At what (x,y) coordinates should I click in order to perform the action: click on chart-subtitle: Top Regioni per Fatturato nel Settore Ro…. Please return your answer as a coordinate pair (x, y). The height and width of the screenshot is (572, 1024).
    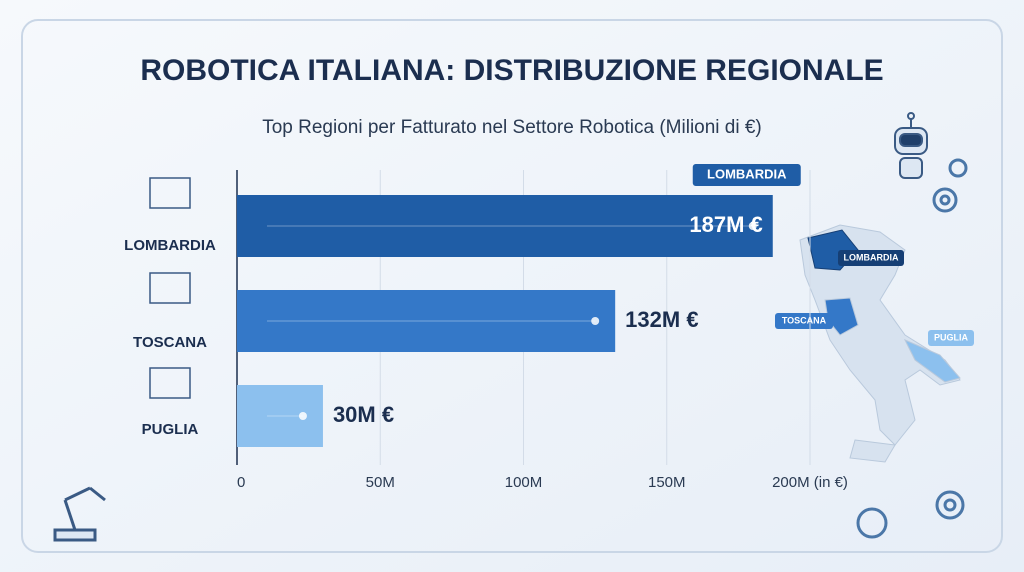
    Looking at the image, I should click on (512, 127).